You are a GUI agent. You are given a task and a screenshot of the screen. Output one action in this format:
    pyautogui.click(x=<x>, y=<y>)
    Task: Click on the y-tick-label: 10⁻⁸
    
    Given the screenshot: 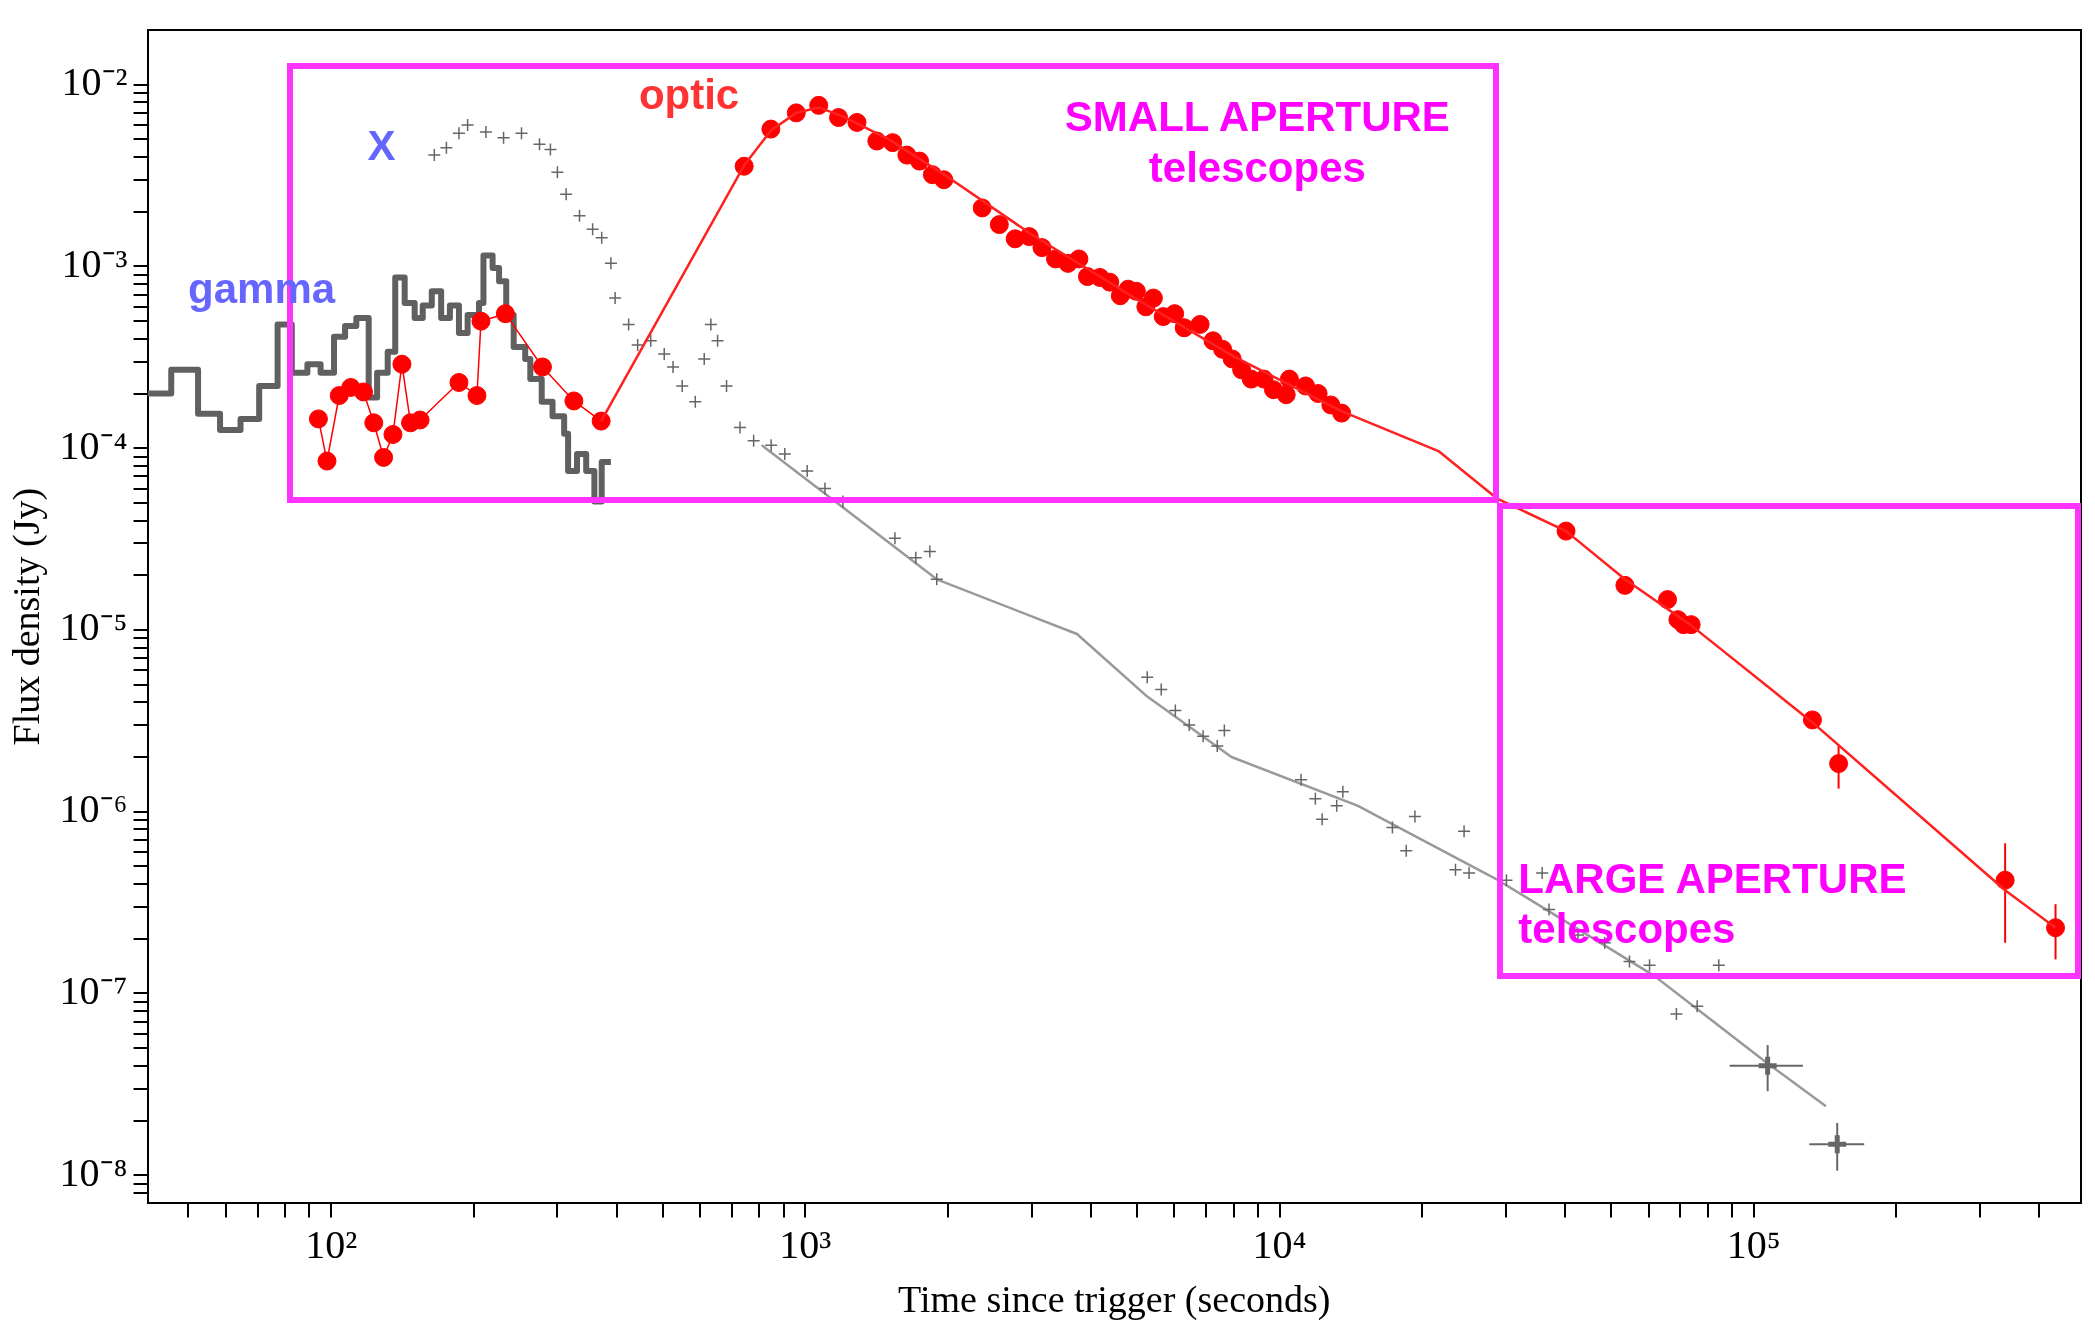 What is the action you would take?
    pyautogui.click(x=93, y=1172)
    